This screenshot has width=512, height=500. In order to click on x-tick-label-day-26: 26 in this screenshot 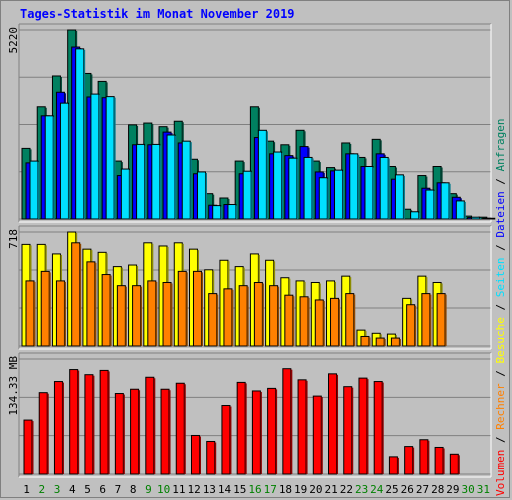, I will do `click(407, 489)`.